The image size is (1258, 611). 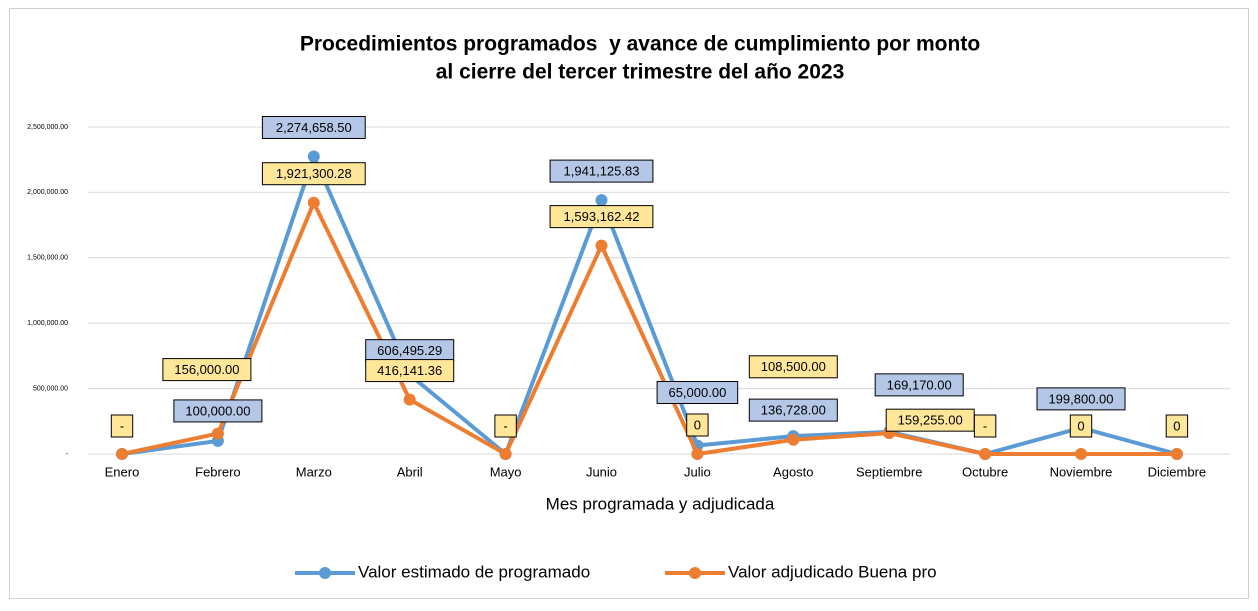 I want to click on data-label: 108,500.00, so click(x=793, y=366).